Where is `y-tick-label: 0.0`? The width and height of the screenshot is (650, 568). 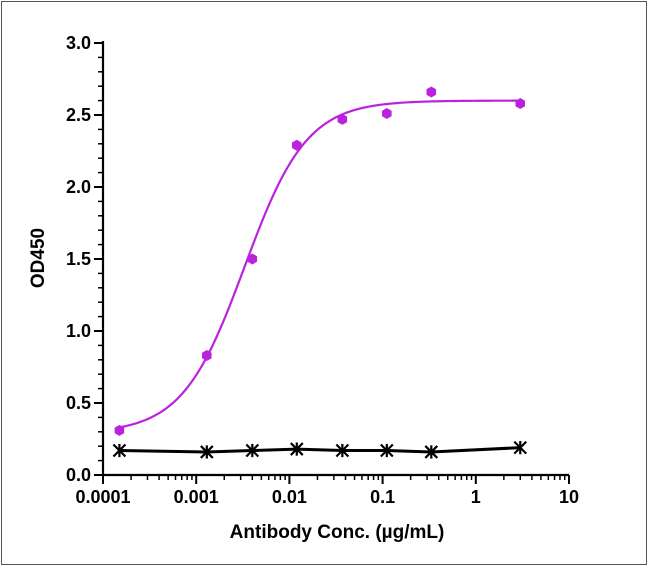
y-tick-label: 0.0 is located at coordinates (78, 475).